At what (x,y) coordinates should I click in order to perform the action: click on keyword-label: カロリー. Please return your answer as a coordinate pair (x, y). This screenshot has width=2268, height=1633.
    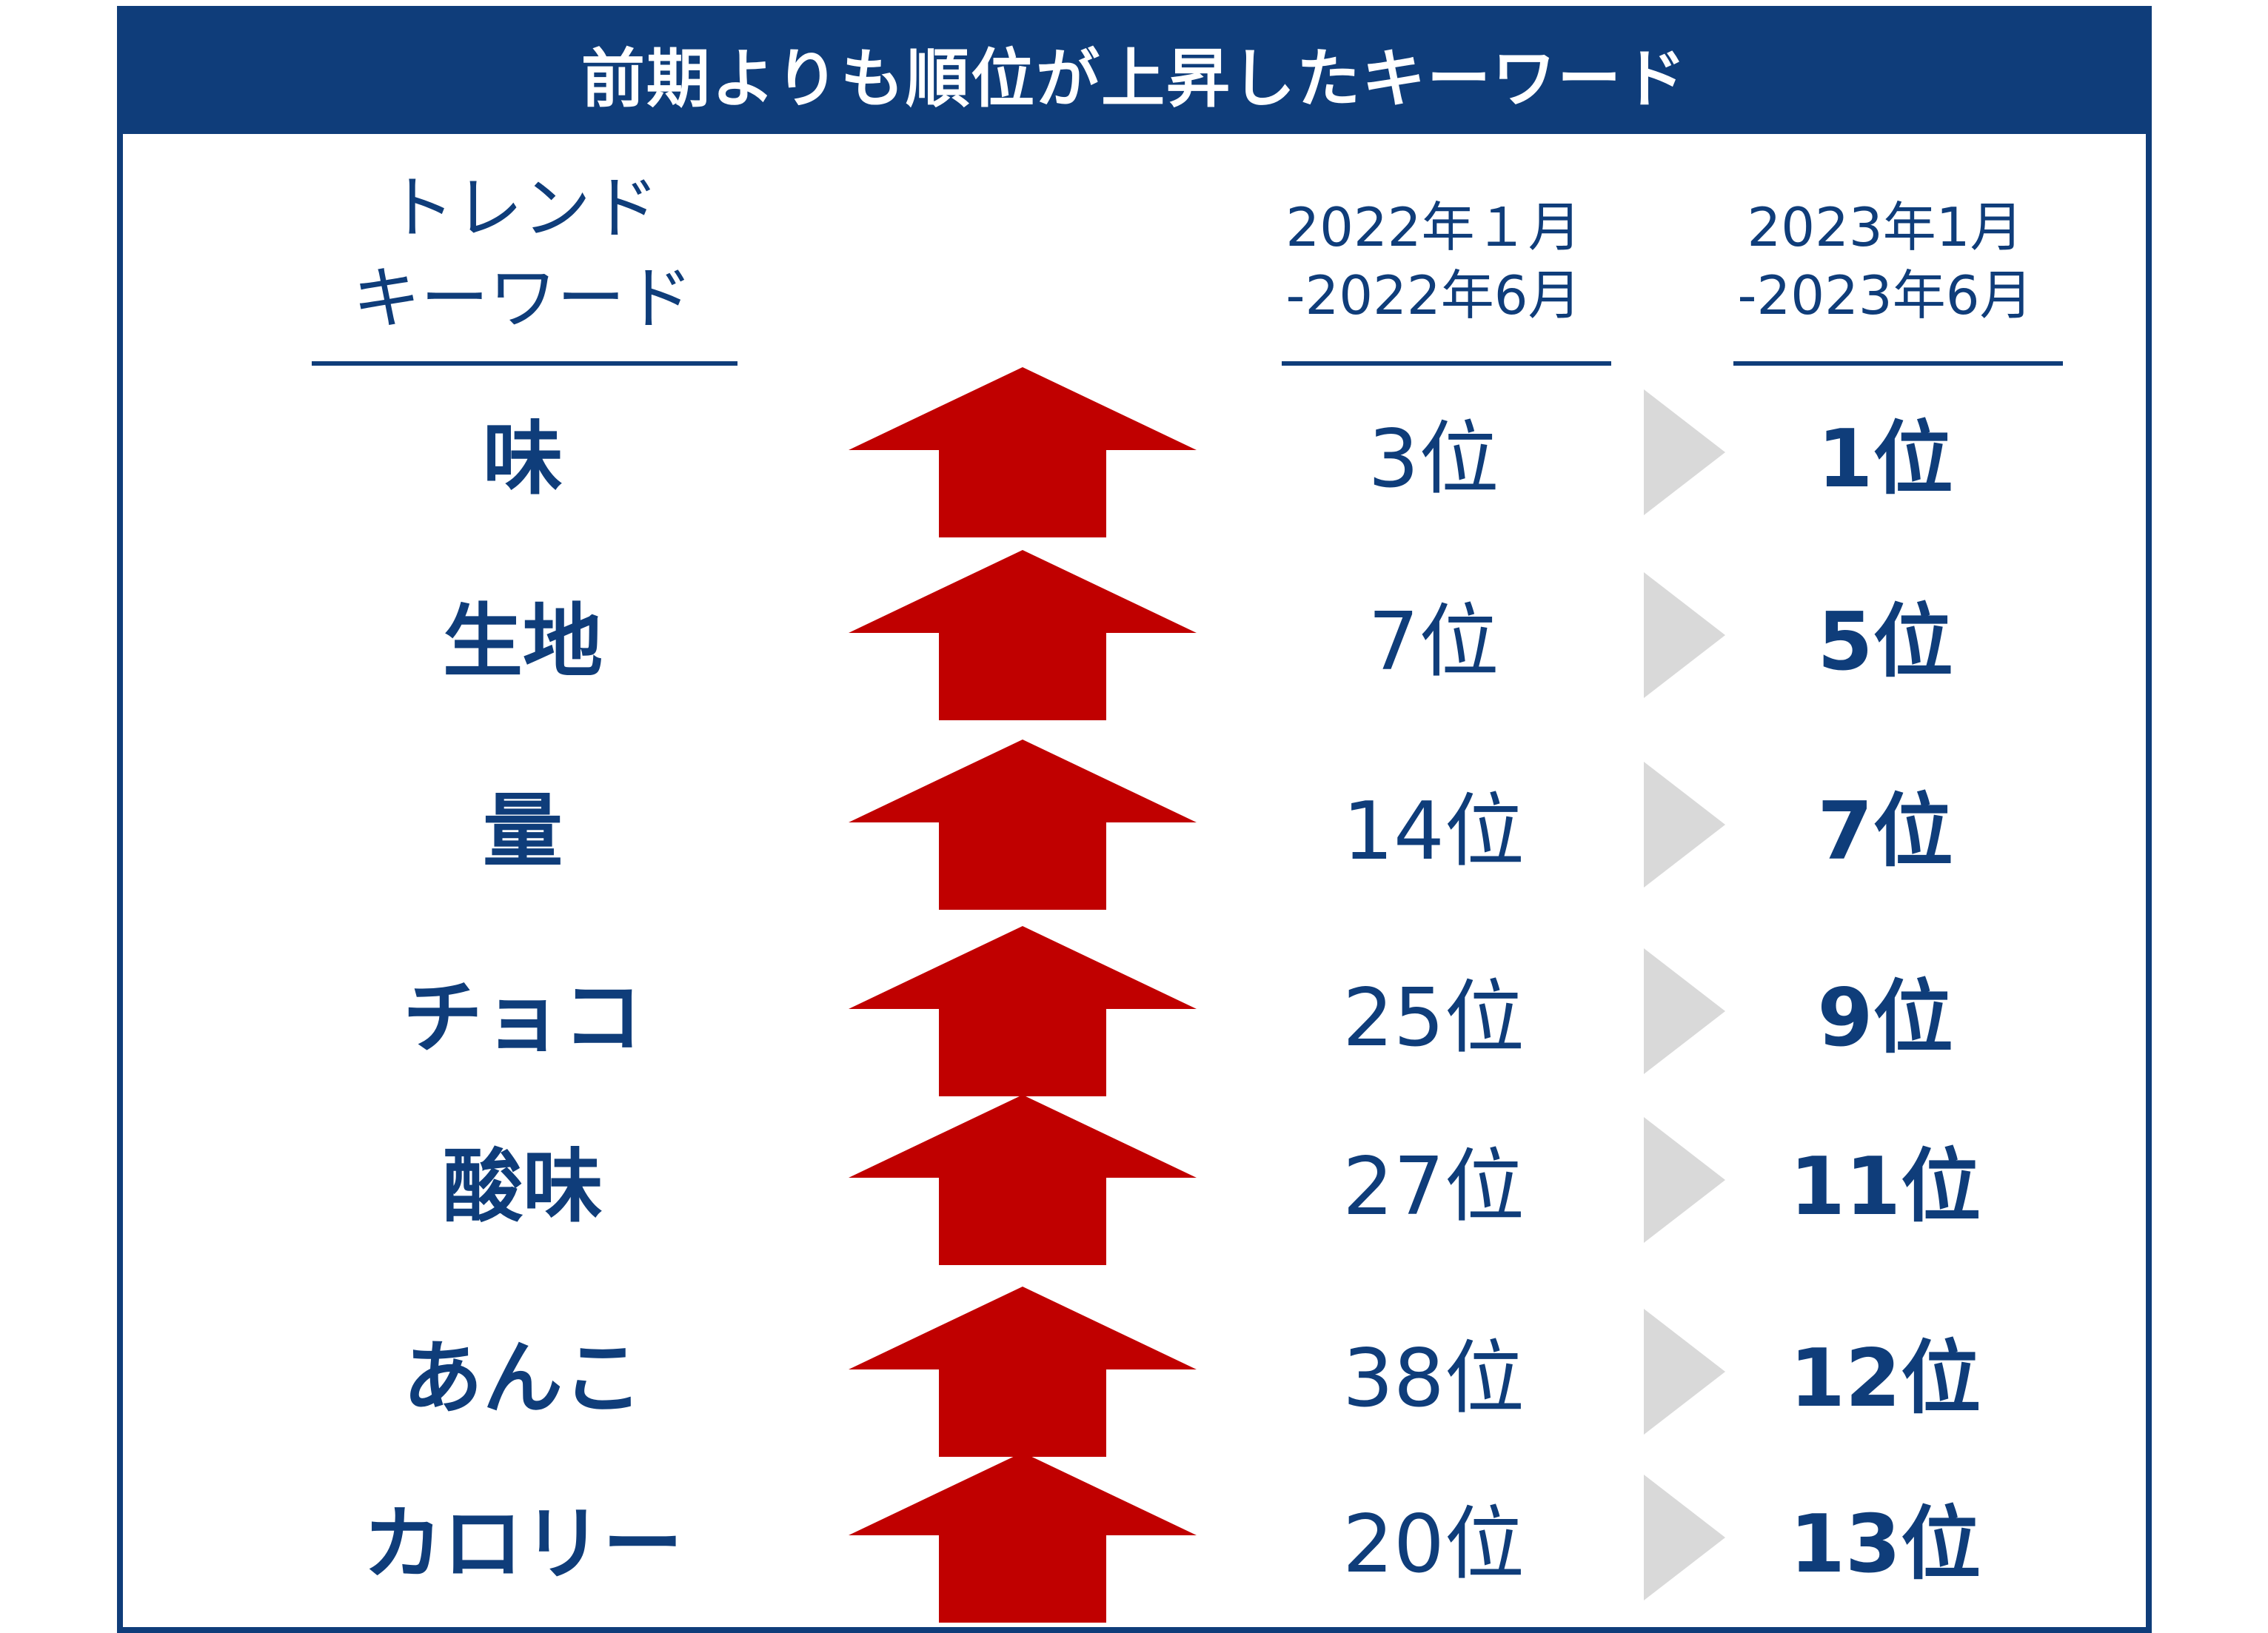
    Looking at the image, I should click on (522, 1544).